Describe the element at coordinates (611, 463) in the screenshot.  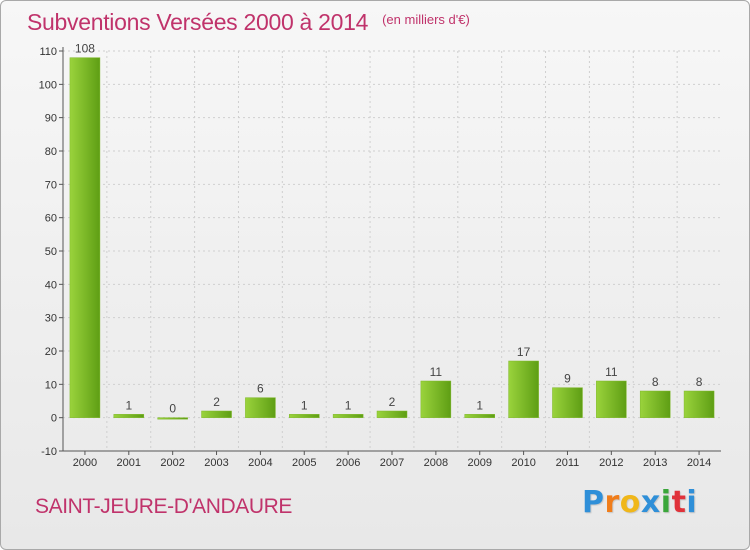
I see `x-tick-label: 2012` at that location.